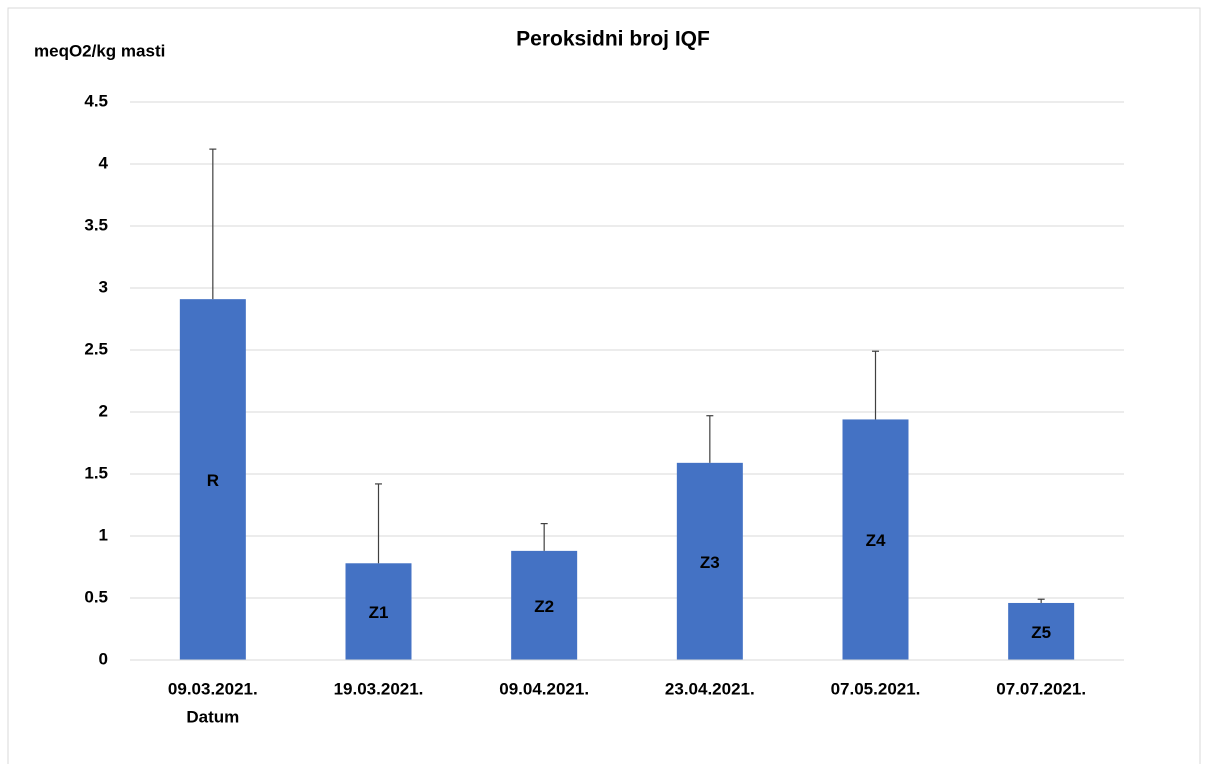 This screenshot has height=764, width=1206. What do you see at coordinates (876, 688) in the screenshot?
I see `x-tick-label: 07.05.2021.` at bounding box center [876, 688].